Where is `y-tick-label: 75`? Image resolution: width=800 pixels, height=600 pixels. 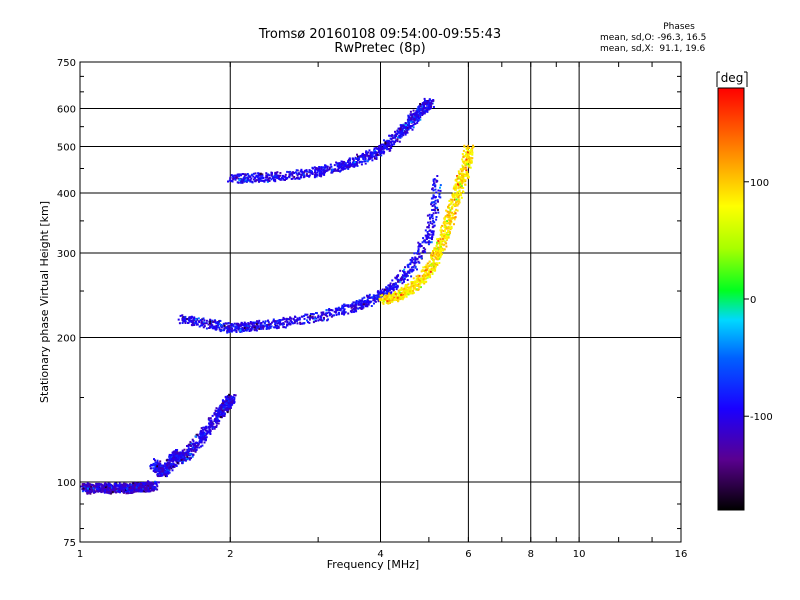
y-tick-label: 75 is located at coordinates (69, 543).